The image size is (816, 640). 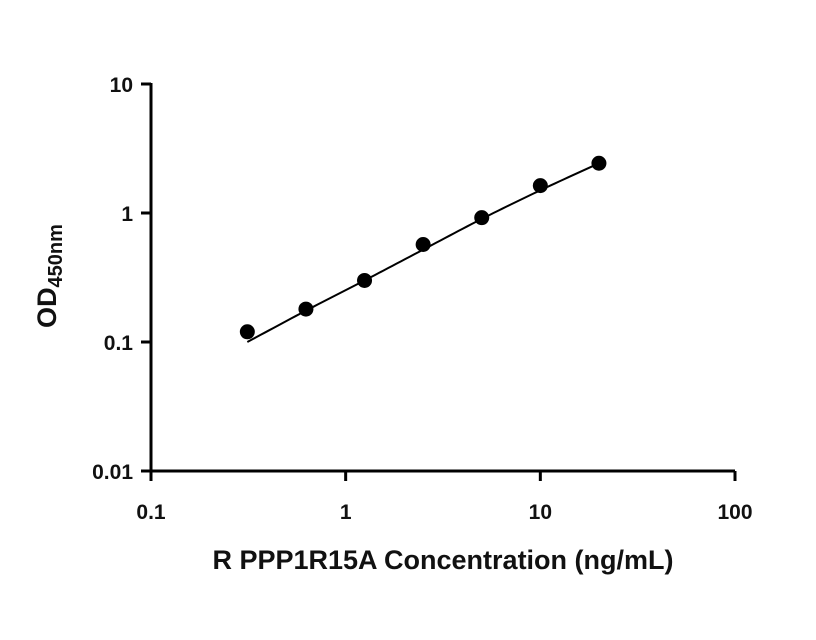 I want to click on x-tick-label: 100, so click(x=734, y=512).